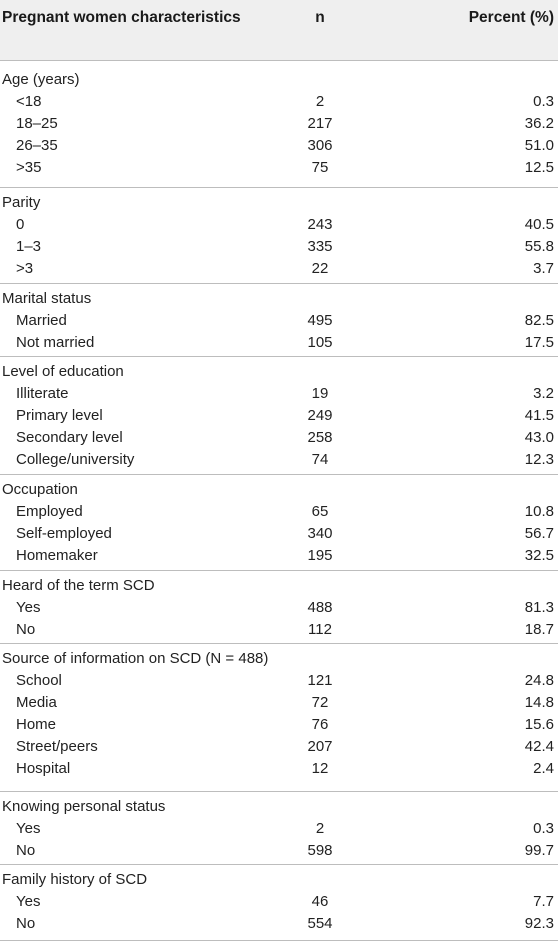 The height and width of the screenshot is (943, 558). What do you see at coordinates (320, 607) in the screenshot?
I see `row-count: 488` at bounding box center [320, 607].